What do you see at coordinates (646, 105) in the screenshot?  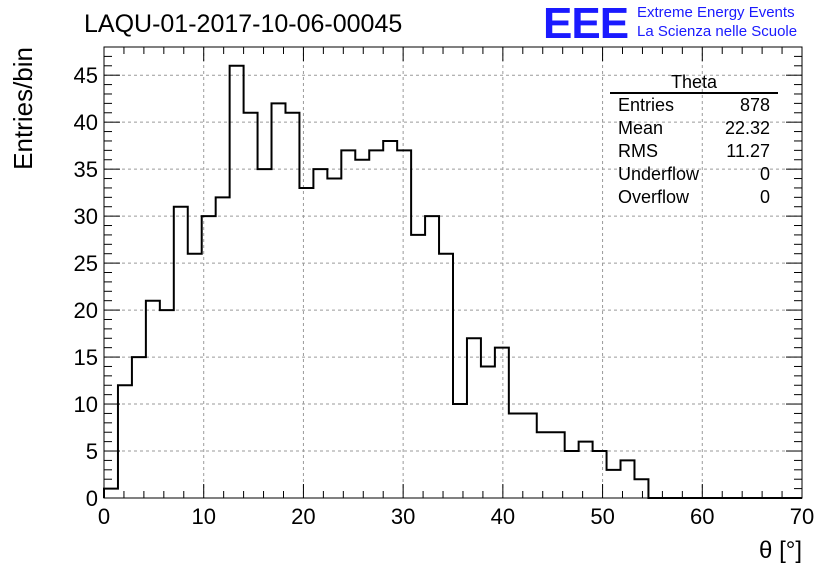 I see `stats-label: Entries` at bounding box center [646, 105].